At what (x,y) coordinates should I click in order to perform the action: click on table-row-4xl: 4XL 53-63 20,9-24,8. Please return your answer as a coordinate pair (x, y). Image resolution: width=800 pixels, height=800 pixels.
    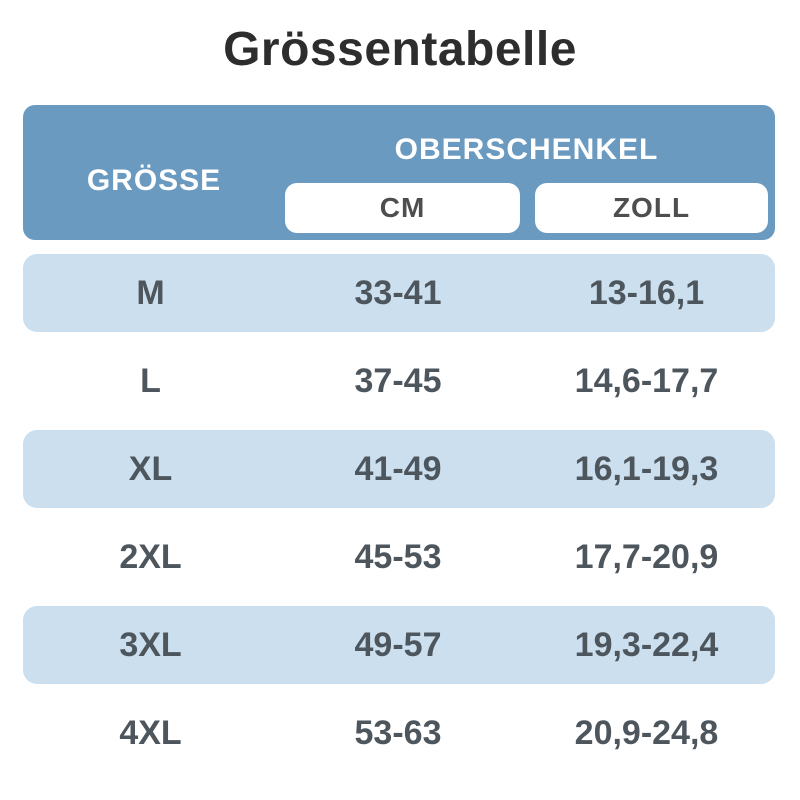
    Looking at the image, I should click on (399, 733).